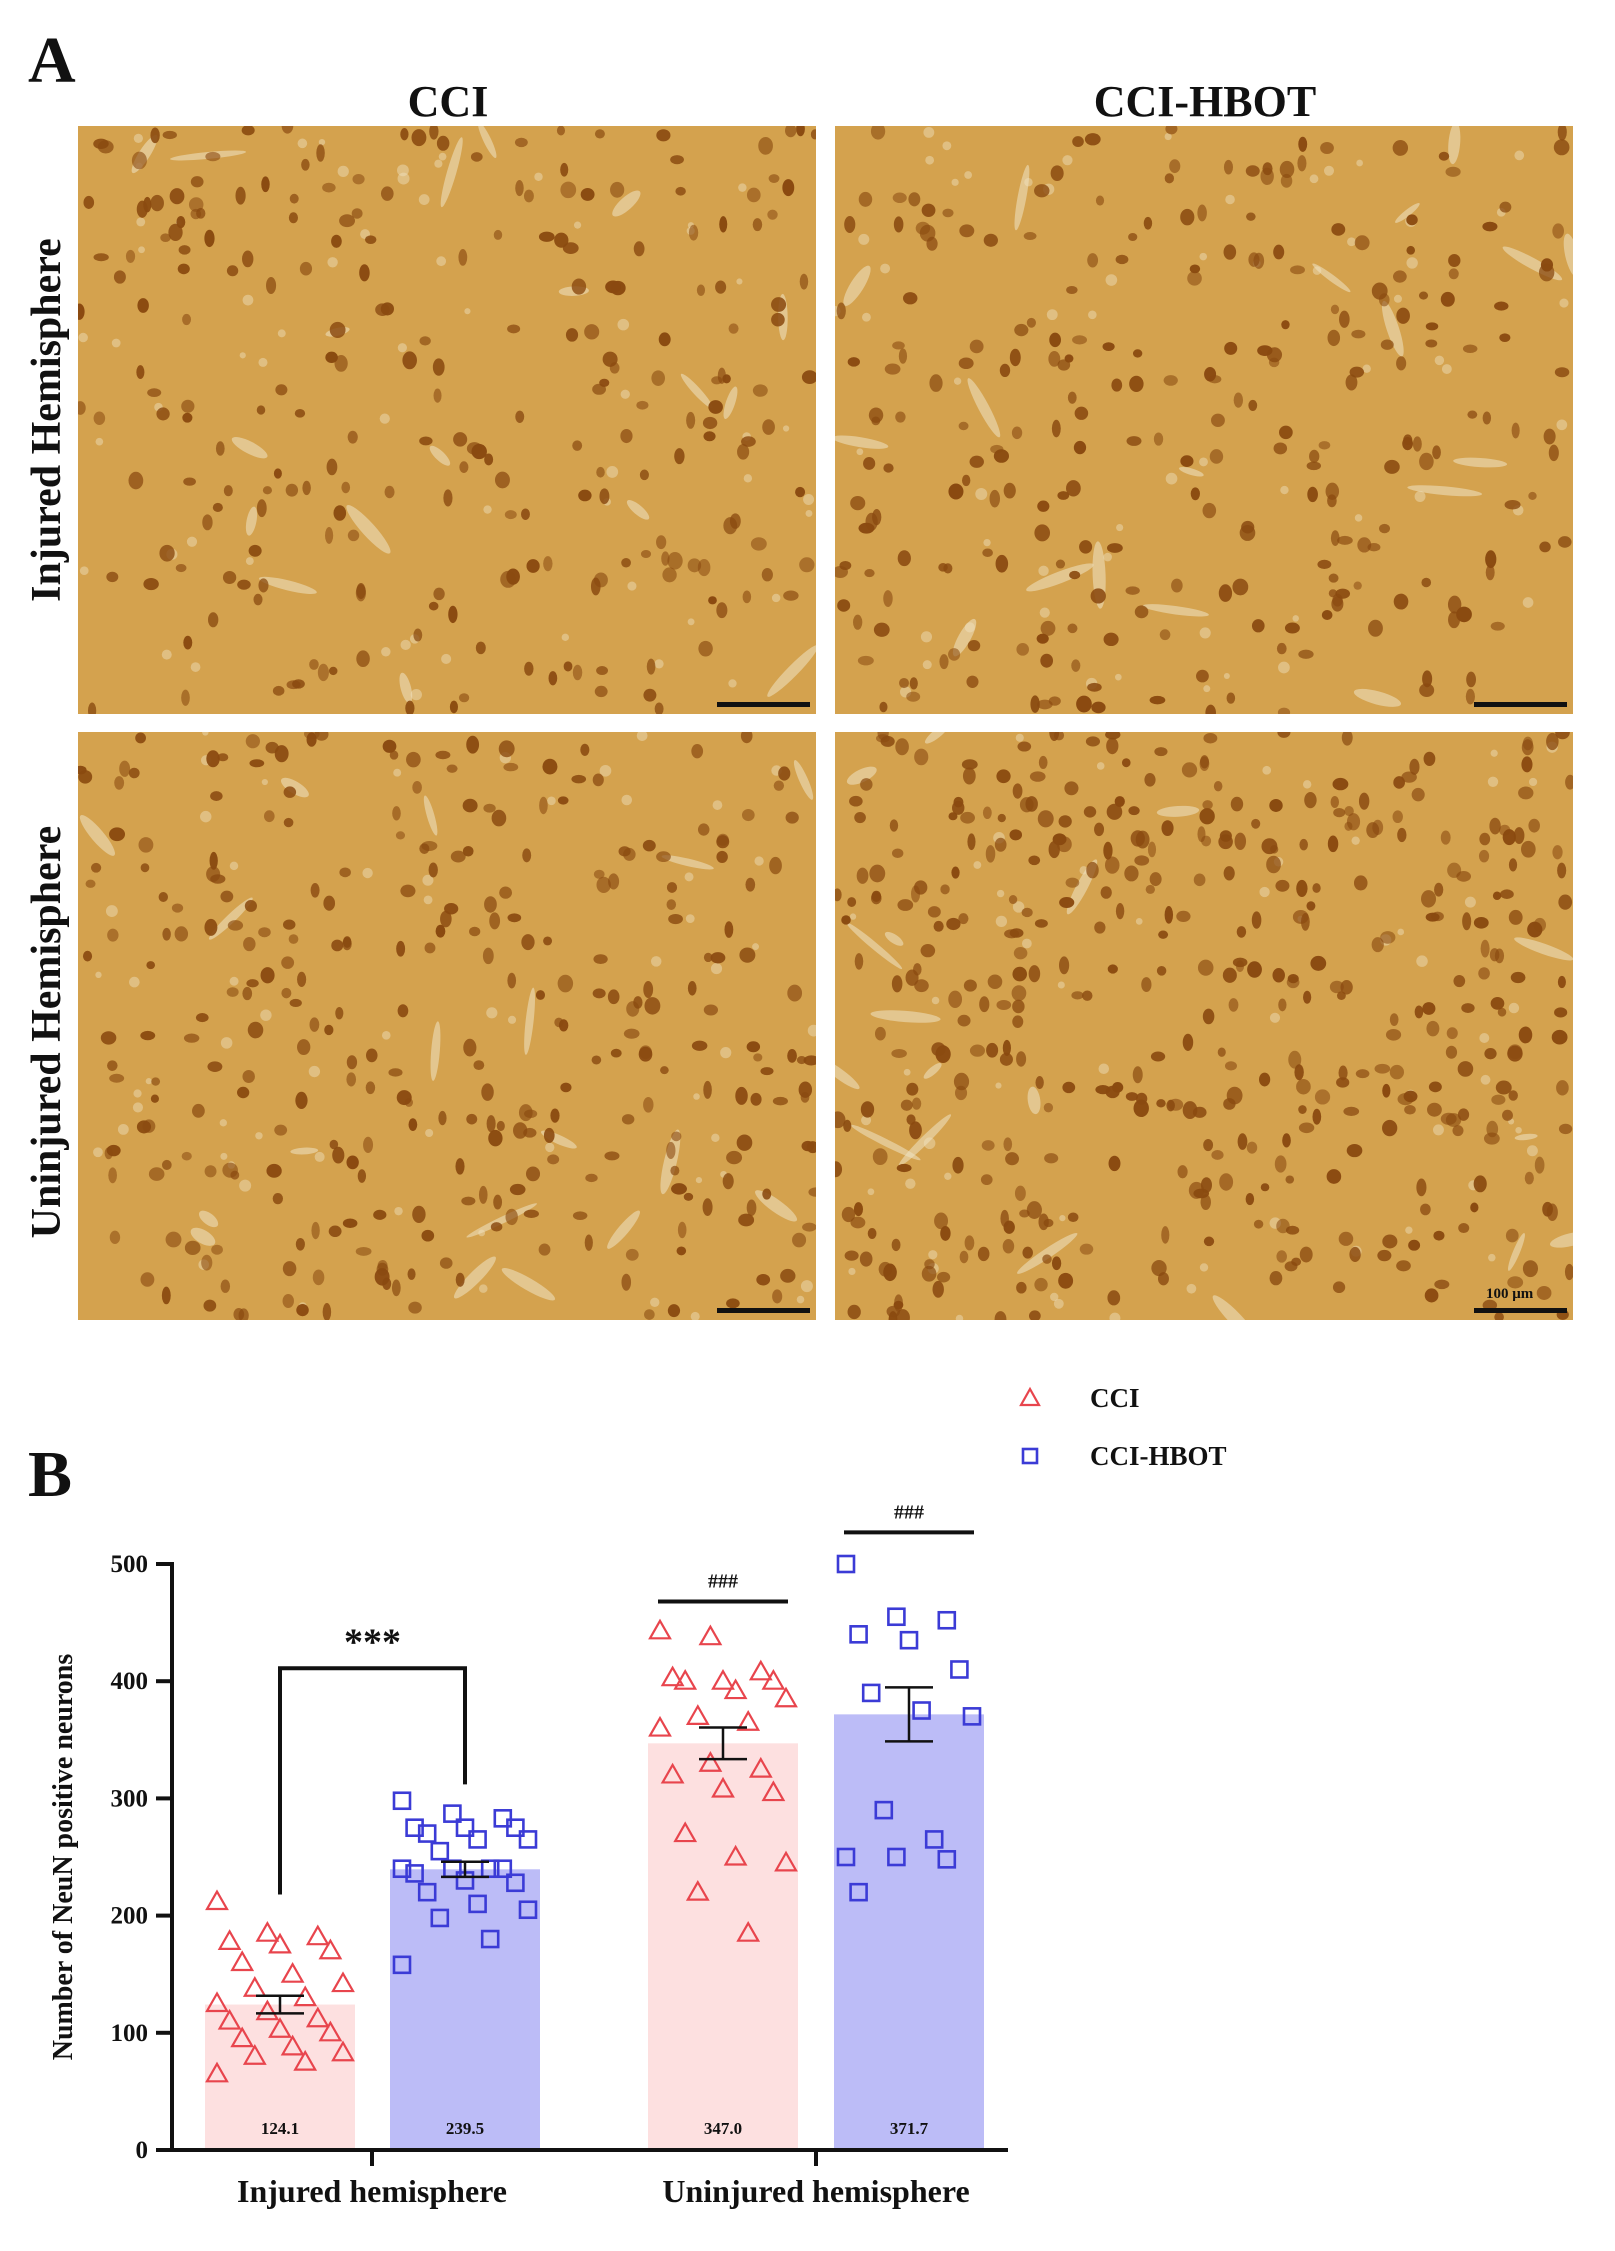 This screenshot has height=2251, width=1615. Describe the element at coordinates (372, 1642) in the screenshot. I see `significance-label: ***` at that location.